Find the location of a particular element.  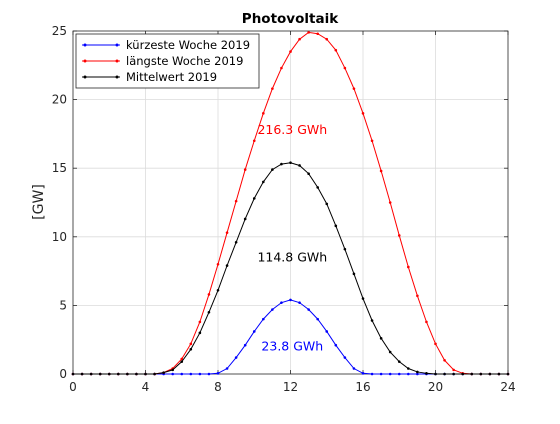

x-tick-label: 8 is located at coordinates (218, 387).